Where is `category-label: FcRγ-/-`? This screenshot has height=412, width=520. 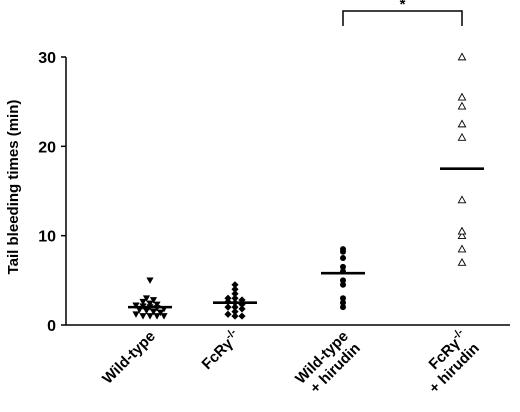 category-label: FcRγ-/- is located at coordinates (220, 349).